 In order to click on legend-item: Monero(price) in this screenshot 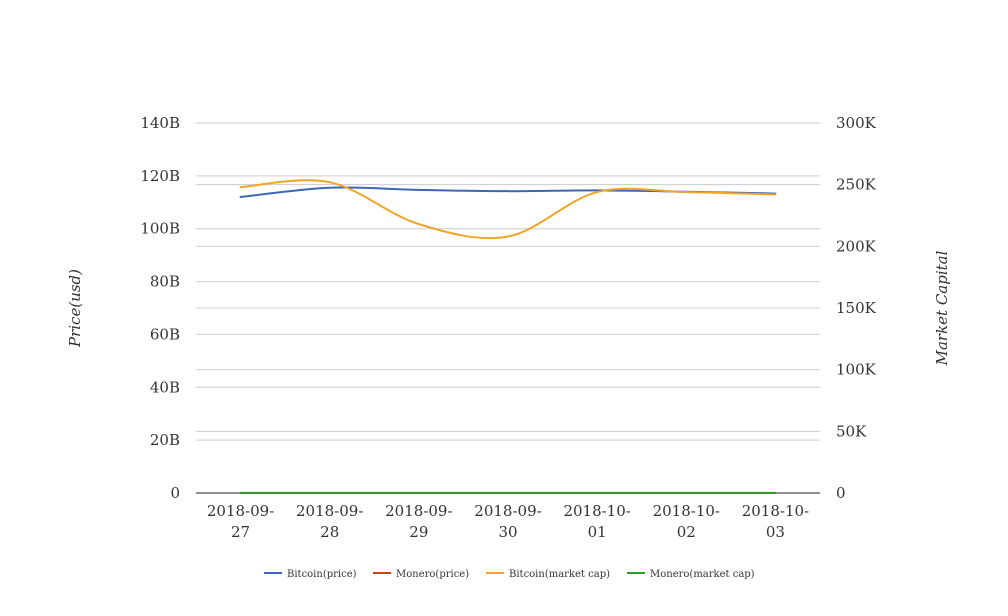, I will do `click(421, 574)`.